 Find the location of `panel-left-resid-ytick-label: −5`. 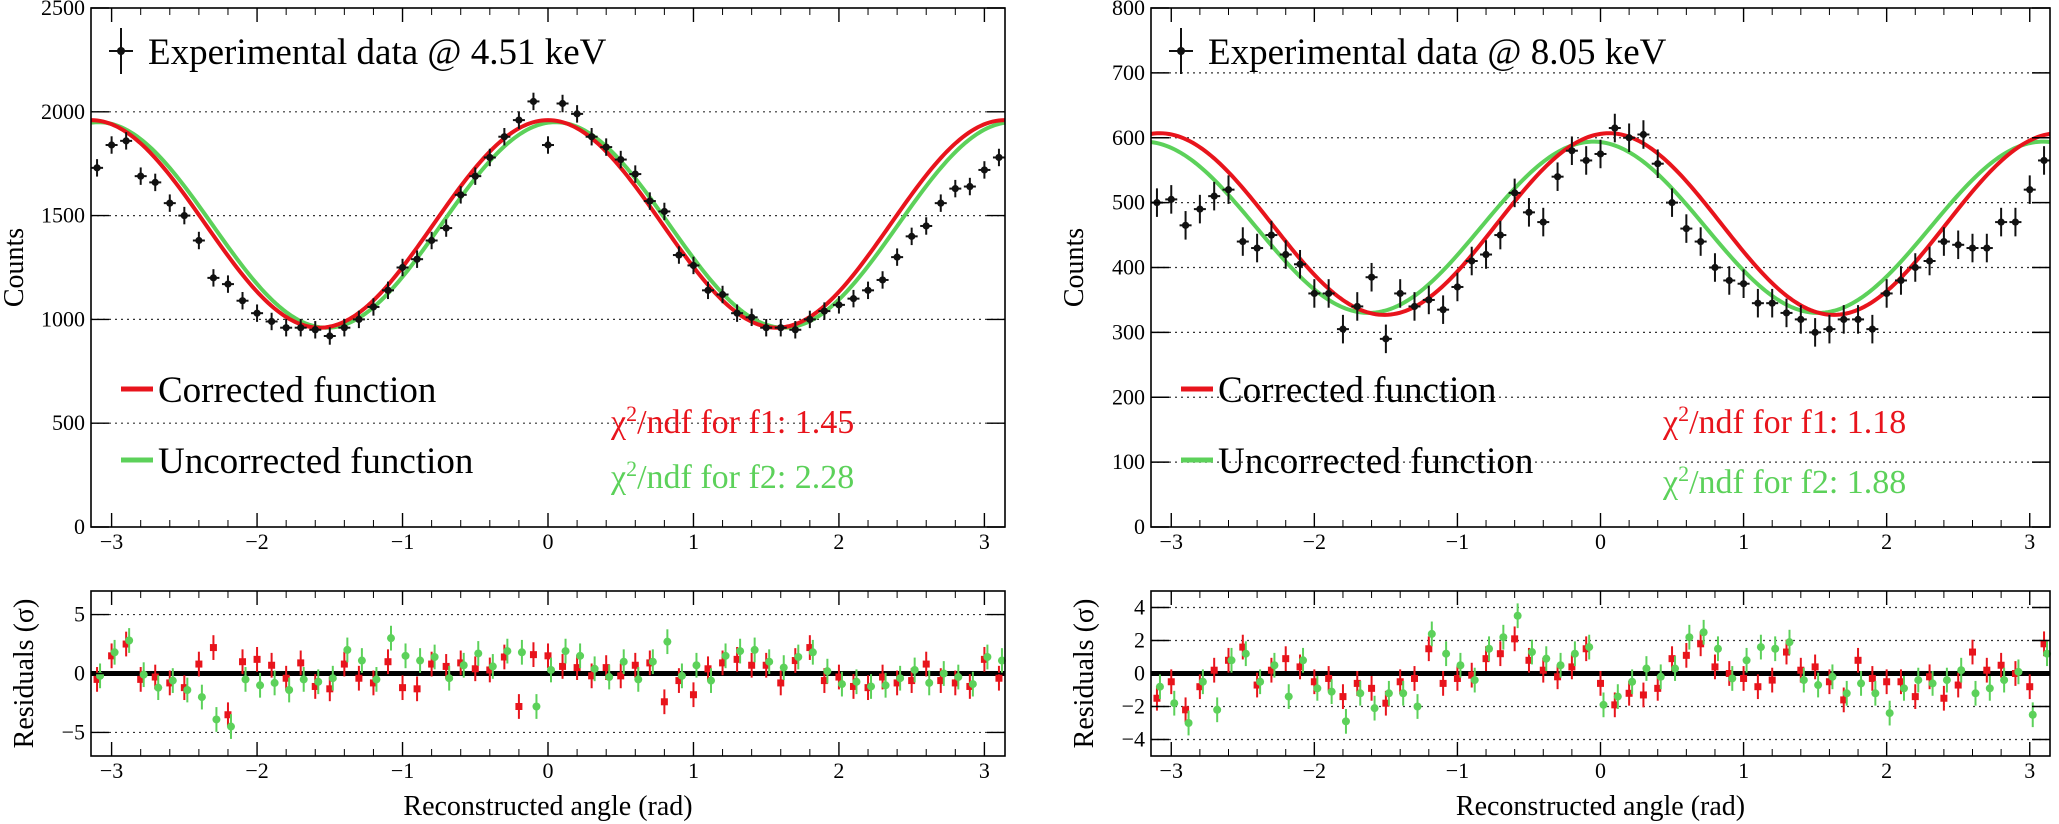

panel-left-resid-ytick-label: −5 is located at coordinates (73, 731).